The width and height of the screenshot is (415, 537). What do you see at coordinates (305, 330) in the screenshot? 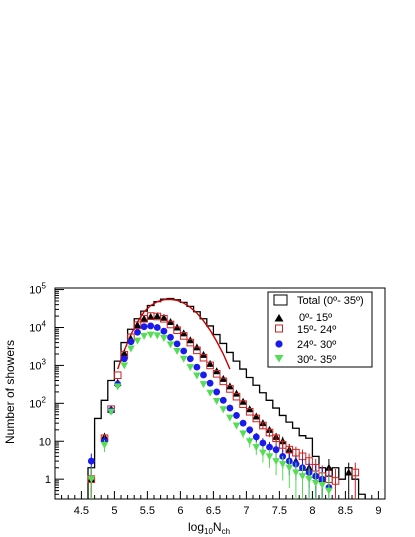
I see `legend-item-s2: 15º- 24º` at bounding box center [305, 330].